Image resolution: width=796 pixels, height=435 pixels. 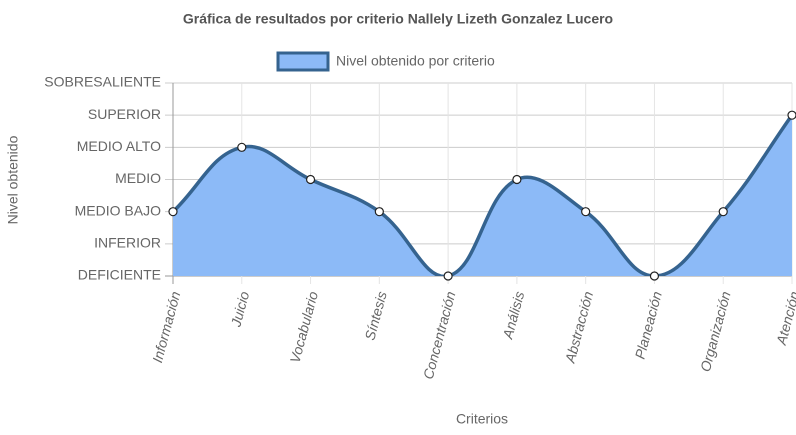 I want to click on x-tick-label: Planeación, so click(x=648, y=324).